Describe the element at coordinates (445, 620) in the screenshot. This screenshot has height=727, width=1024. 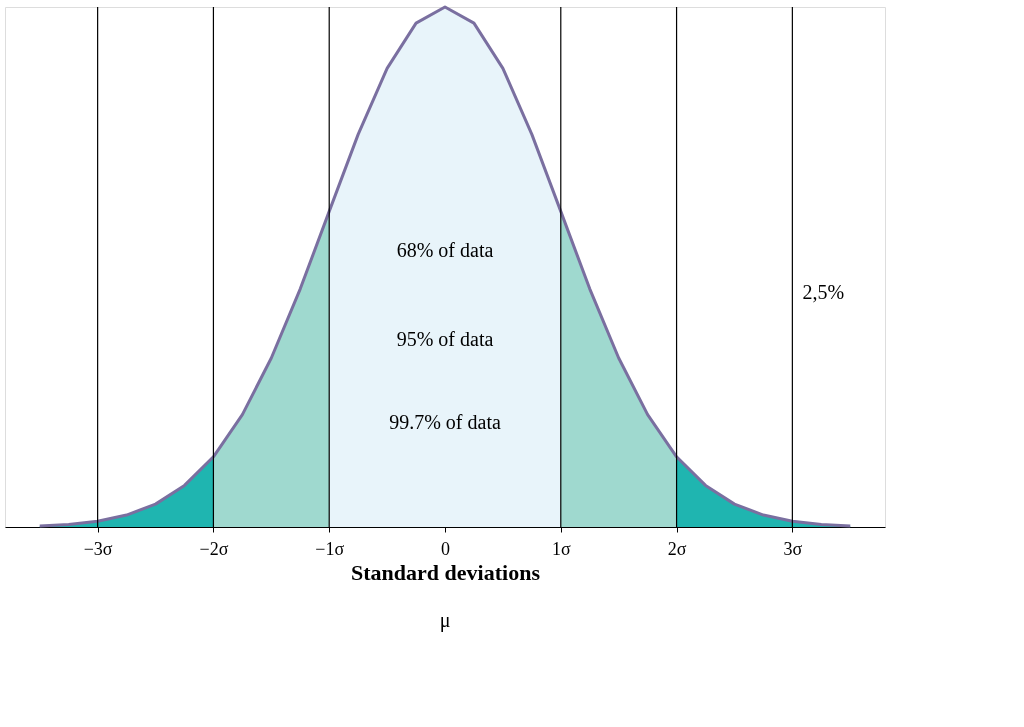
I see `text: μ` at that location.